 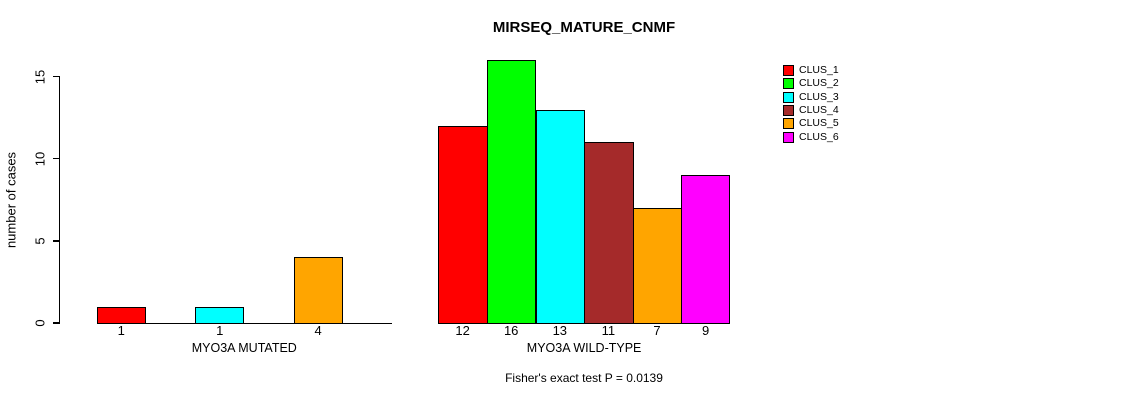 What do you see at coordinates (511, 330) in the screenshot?
I see `bar-value-label: 16` at bounding box center [511, 330].